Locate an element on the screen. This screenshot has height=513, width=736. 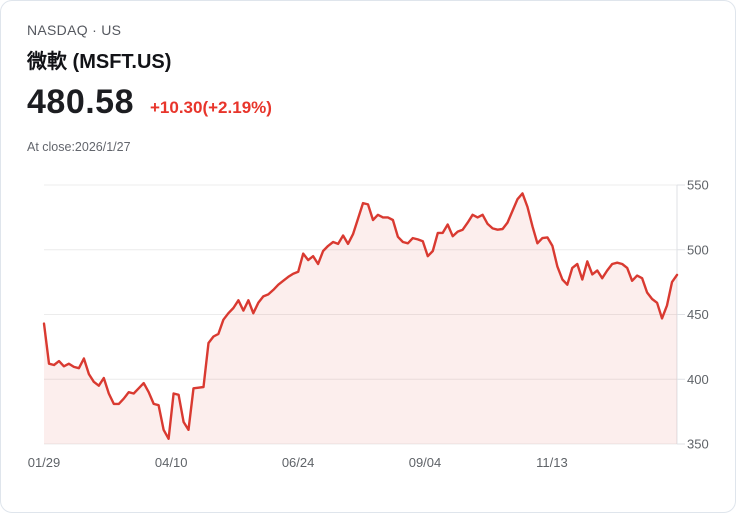
price-row: 480.58 +10.30(+2.19%) is located at coordinates (149, 102).